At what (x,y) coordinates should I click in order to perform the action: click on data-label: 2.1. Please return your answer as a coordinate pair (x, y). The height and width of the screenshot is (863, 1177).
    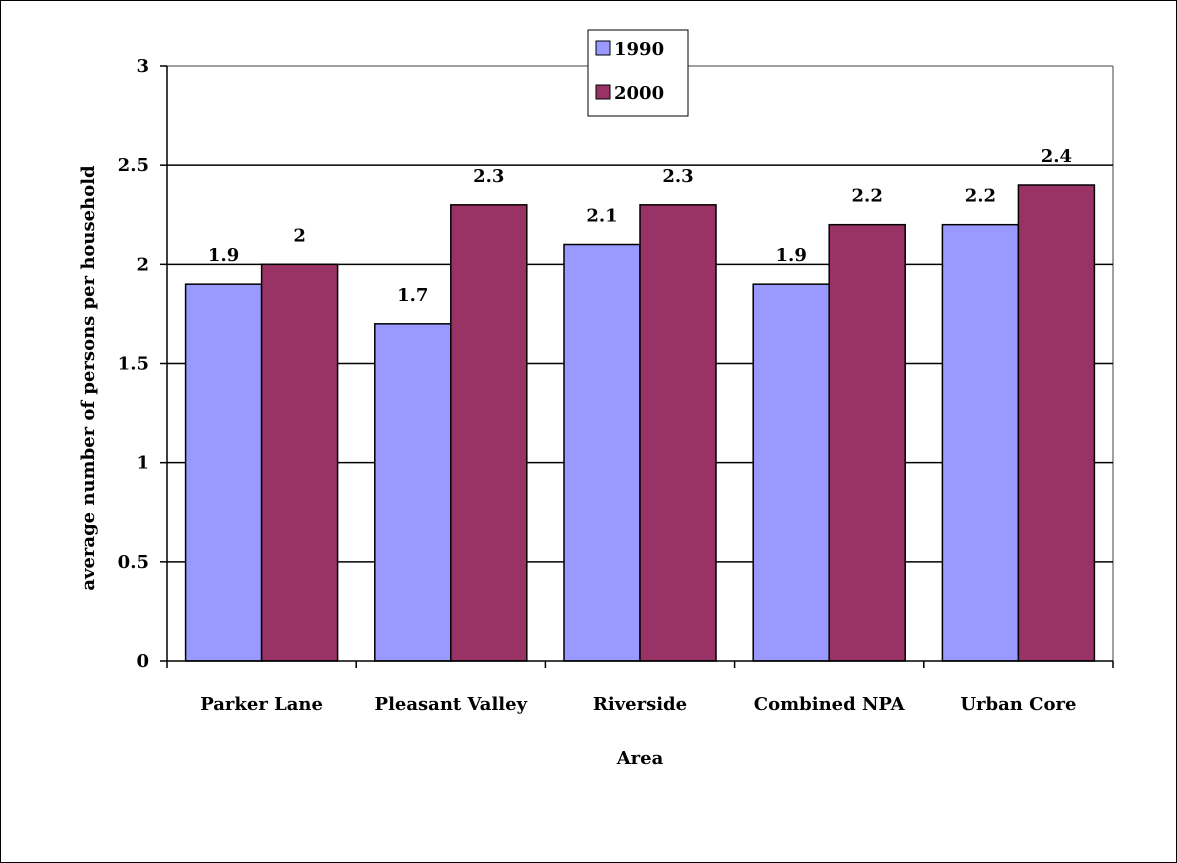
    Looking at the image, I should click on (601, 216).